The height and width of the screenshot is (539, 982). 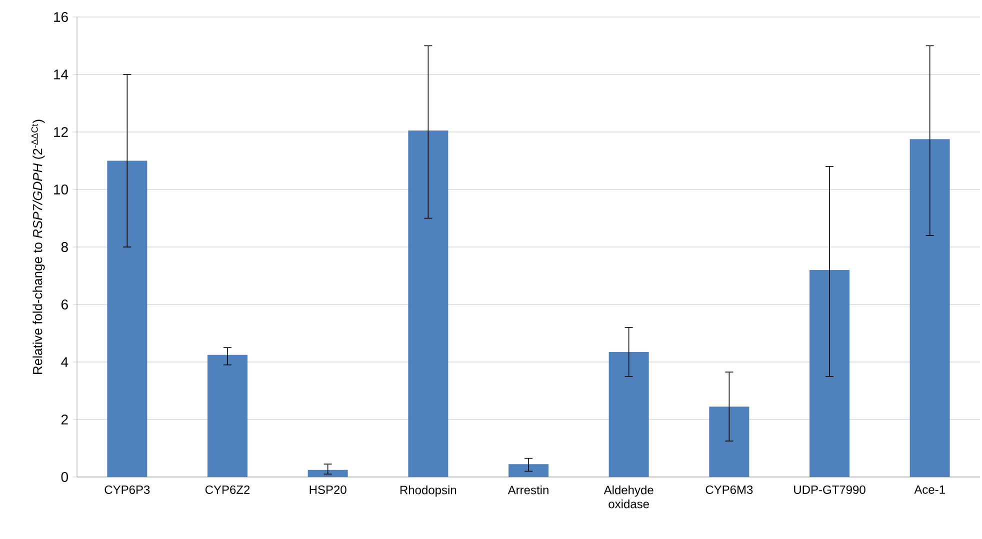 I want to click on y-tick-label: 10, so click(x=61, y=189).